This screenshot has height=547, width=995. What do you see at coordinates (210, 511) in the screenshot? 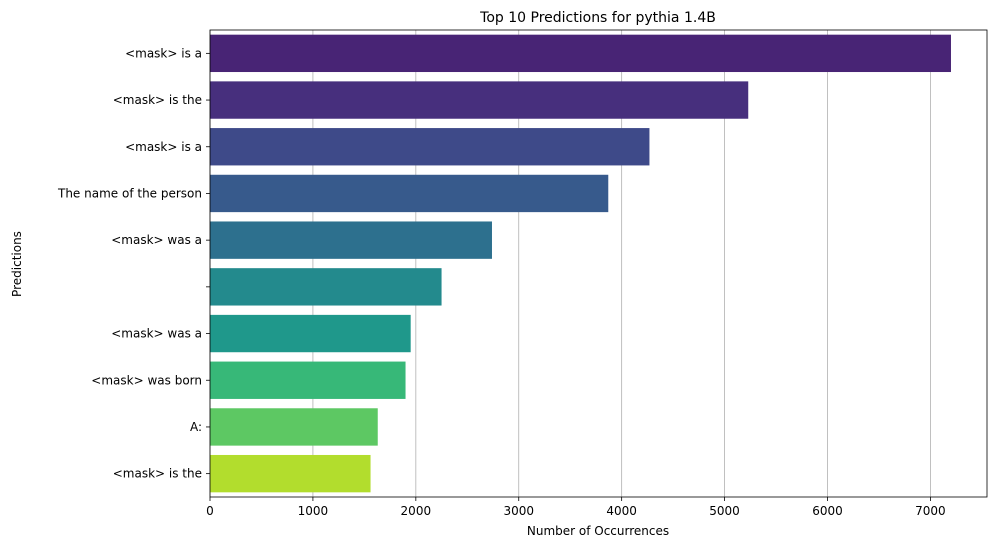
I see `x-tick-label: 0` at bounding box center [210, 511].